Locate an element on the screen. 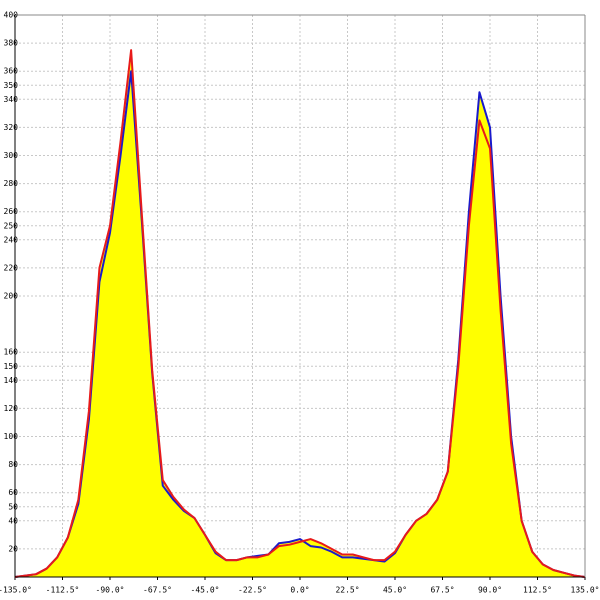 The width and height of the screenshot is (600, 600). y-tick-label: 120 is located at coordinates (11, 408).